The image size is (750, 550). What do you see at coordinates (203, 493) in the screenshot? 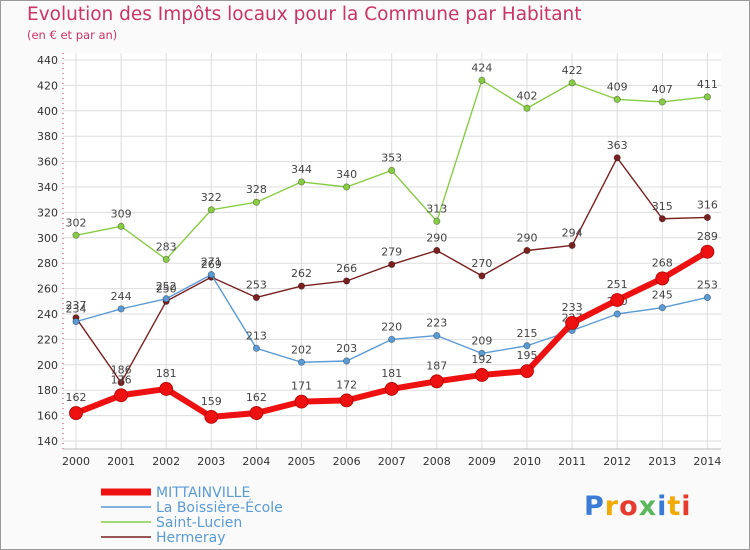
I see `legend-label: MITTAINVILLE` at bounding box center [203, 493].